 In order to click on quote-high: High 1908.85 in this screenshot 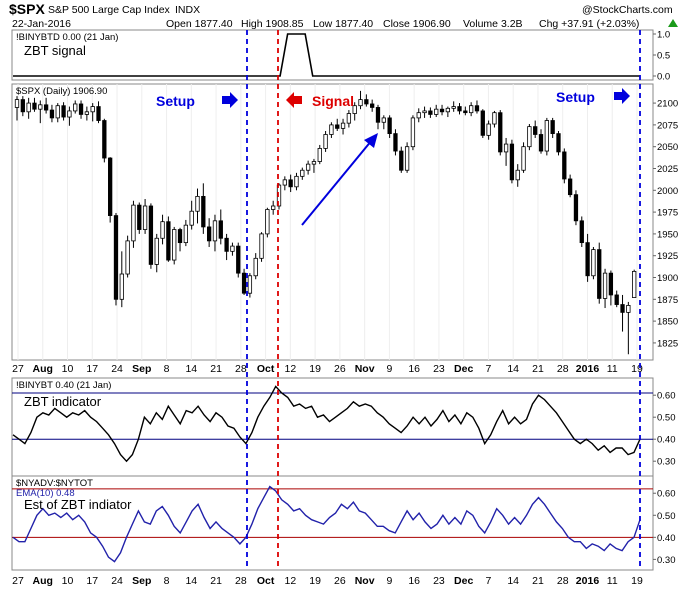, I will do `click(272, 24)`.